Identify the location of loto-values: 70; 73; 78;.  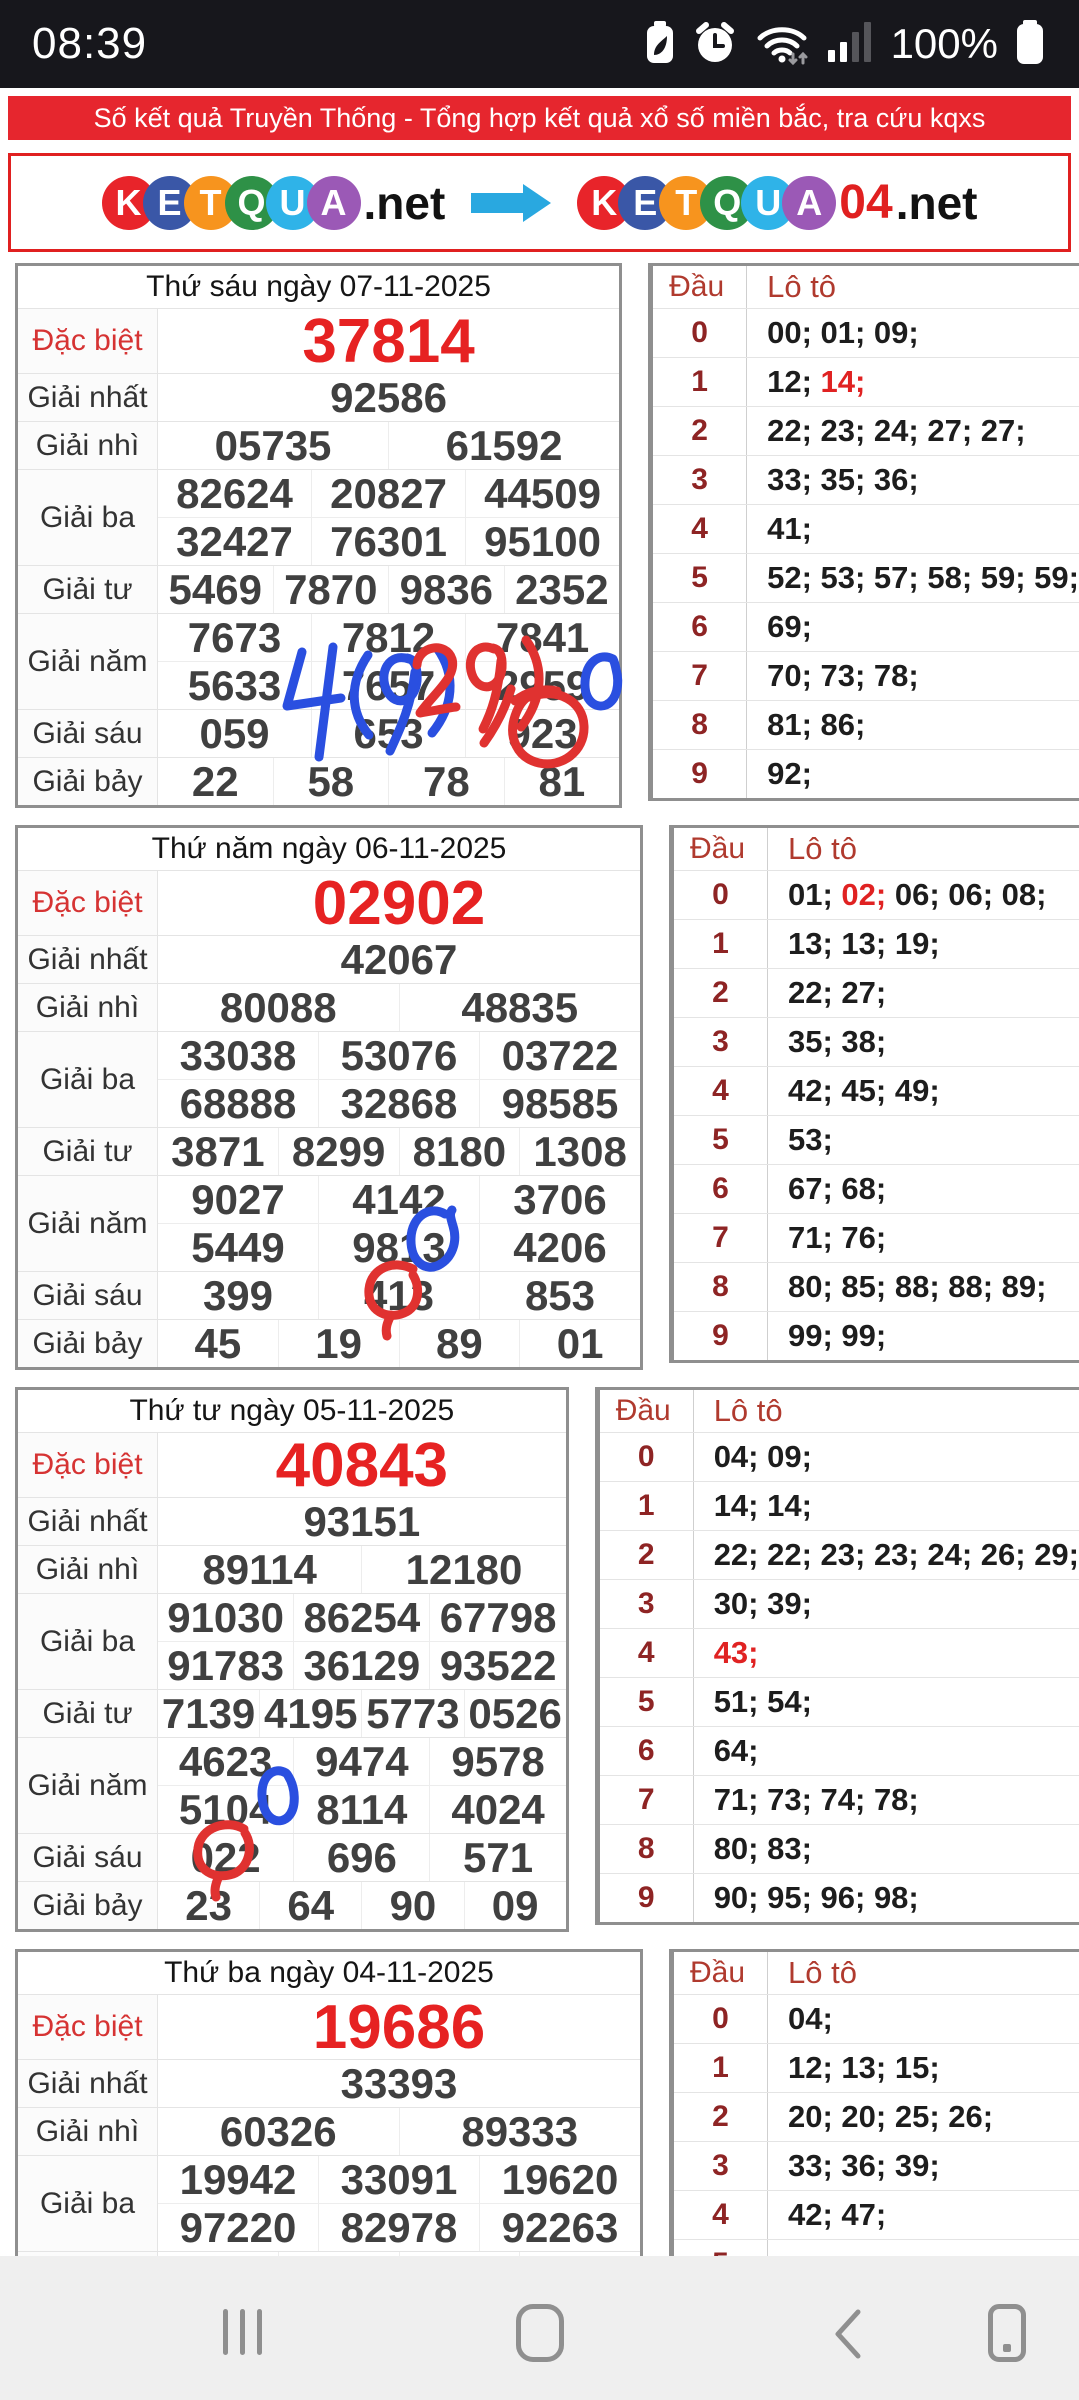
(843, 675).